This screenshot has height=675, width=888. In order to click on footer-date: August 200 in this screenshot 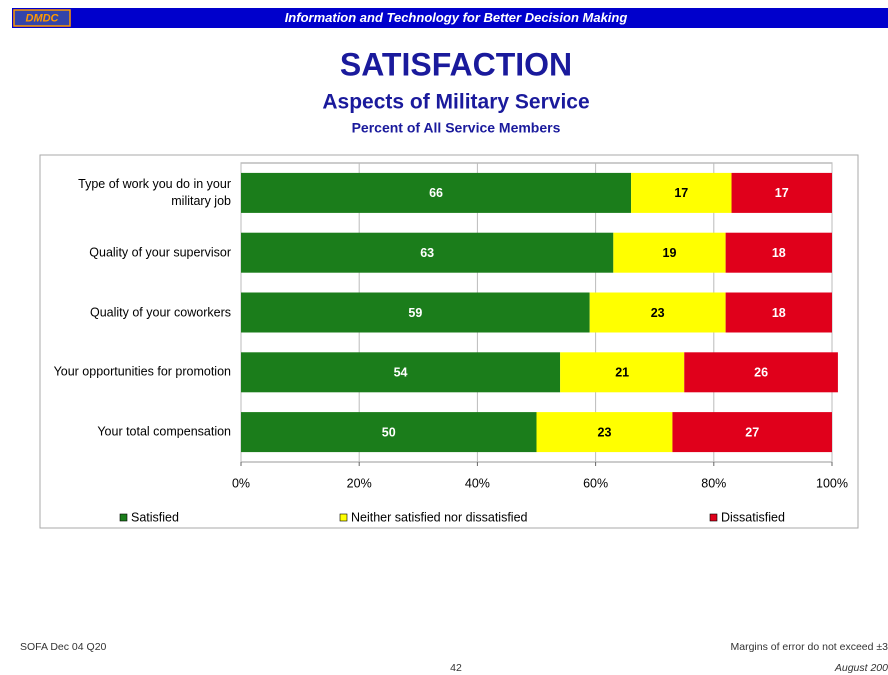, I will do `click(861, 668)`.